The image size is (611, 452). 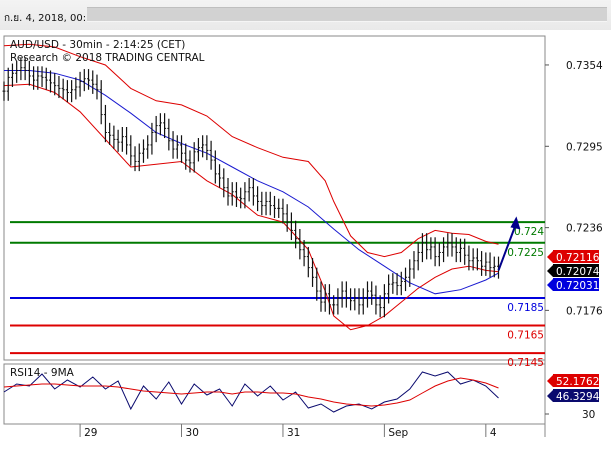 I want to click on y-tick-label: 0.7176, so click(x=584, y=311).